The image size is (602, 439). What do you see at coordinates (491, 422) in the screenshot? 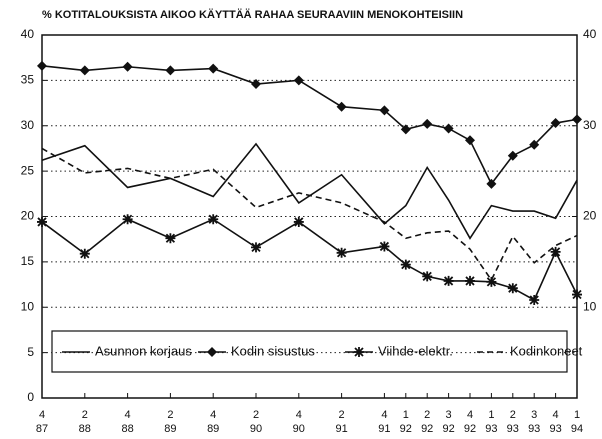
I see `x-tick-label: 1 93` at bounding box center [491, 422].